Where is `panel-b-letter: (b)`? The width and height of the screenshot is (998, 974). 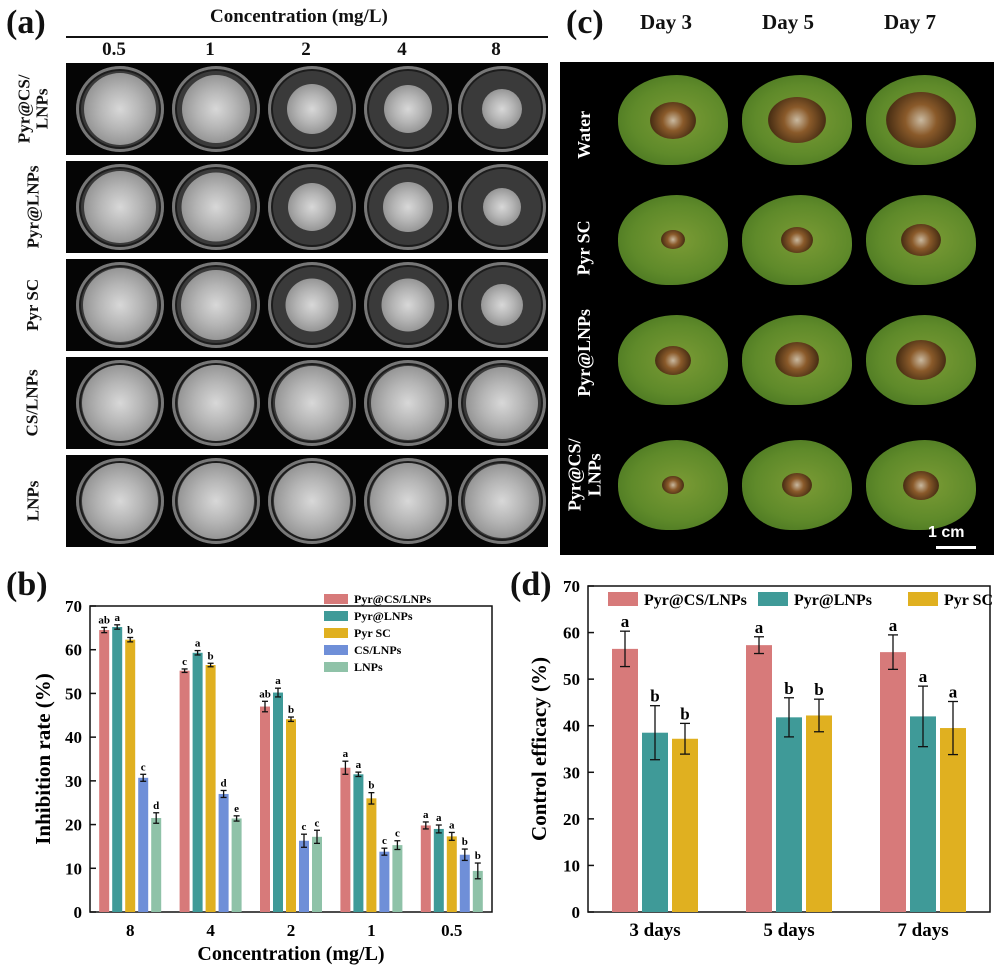
panel-b-letter: (b) is located at coordinates (27, 584).